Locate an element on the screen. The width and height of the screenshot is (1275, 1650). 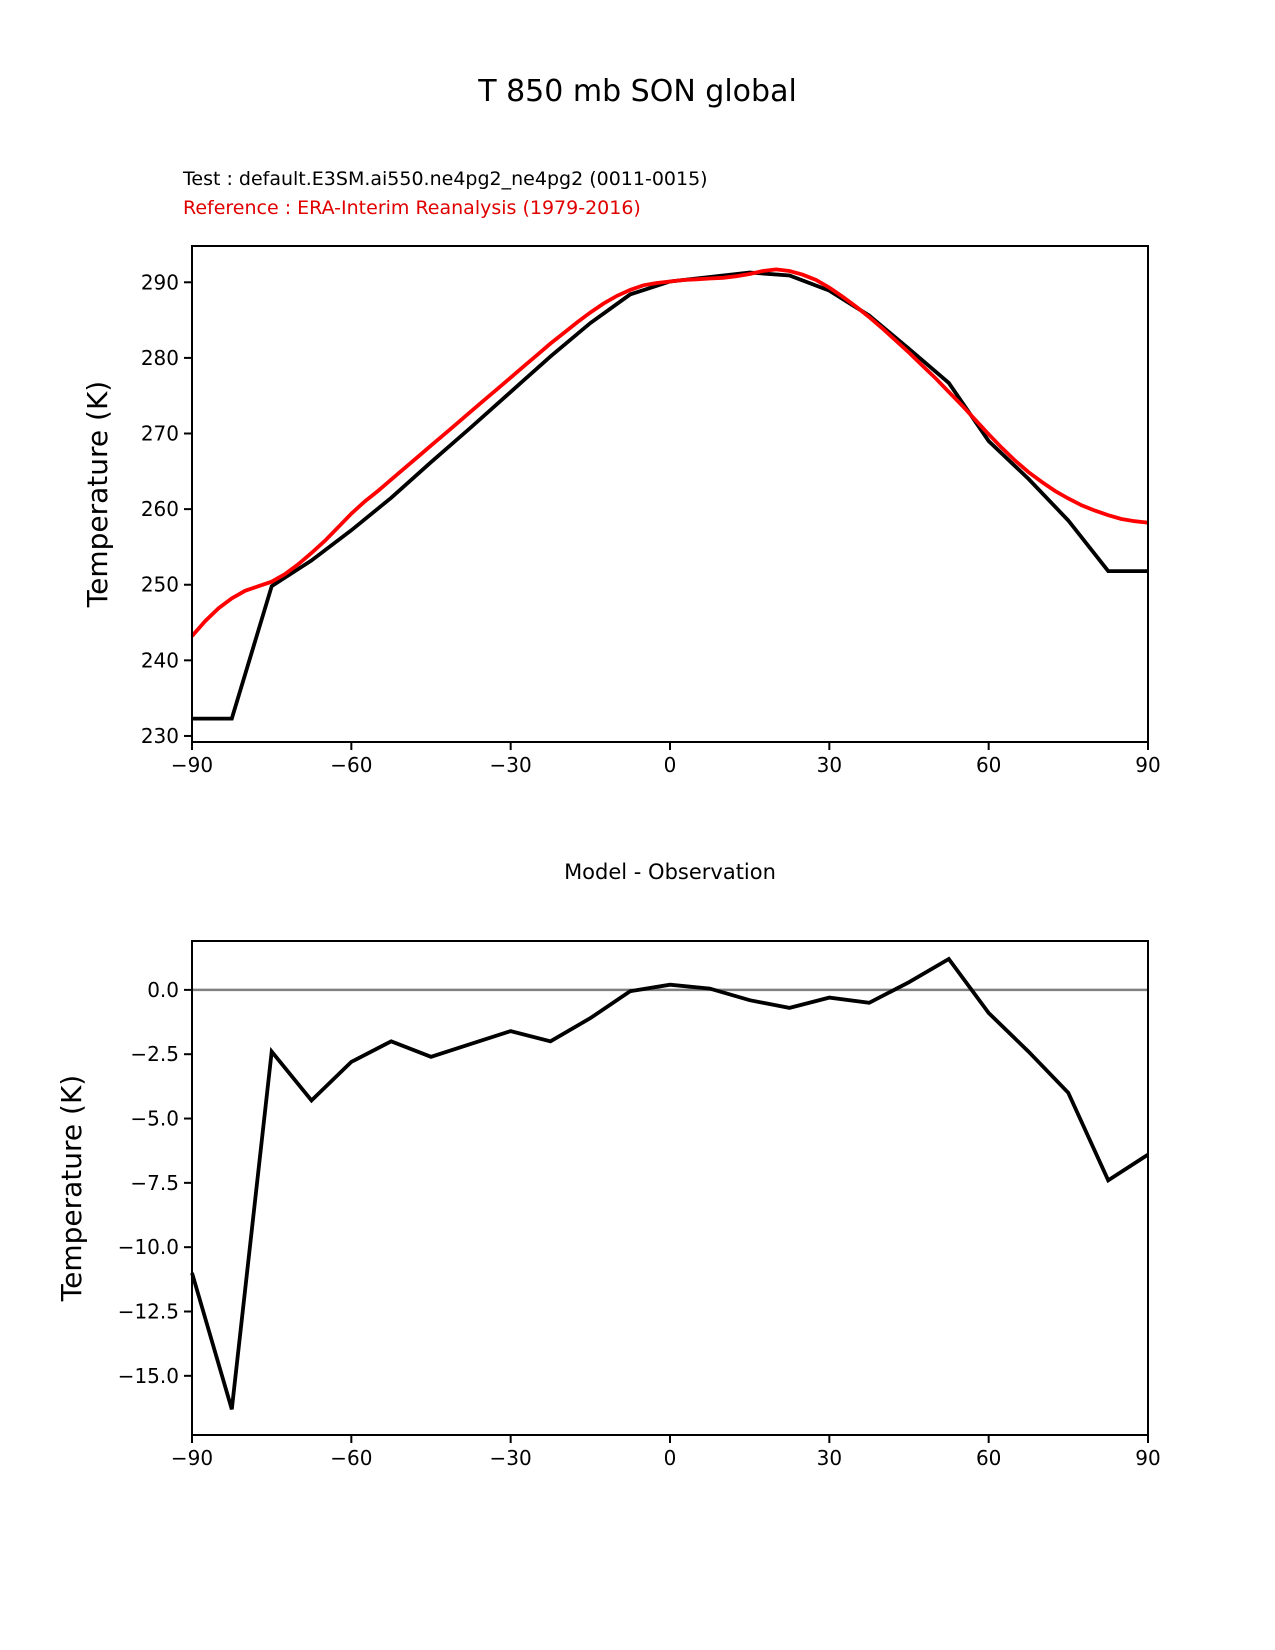
y-tick-label: 260 is located at coordinates (160, 509).